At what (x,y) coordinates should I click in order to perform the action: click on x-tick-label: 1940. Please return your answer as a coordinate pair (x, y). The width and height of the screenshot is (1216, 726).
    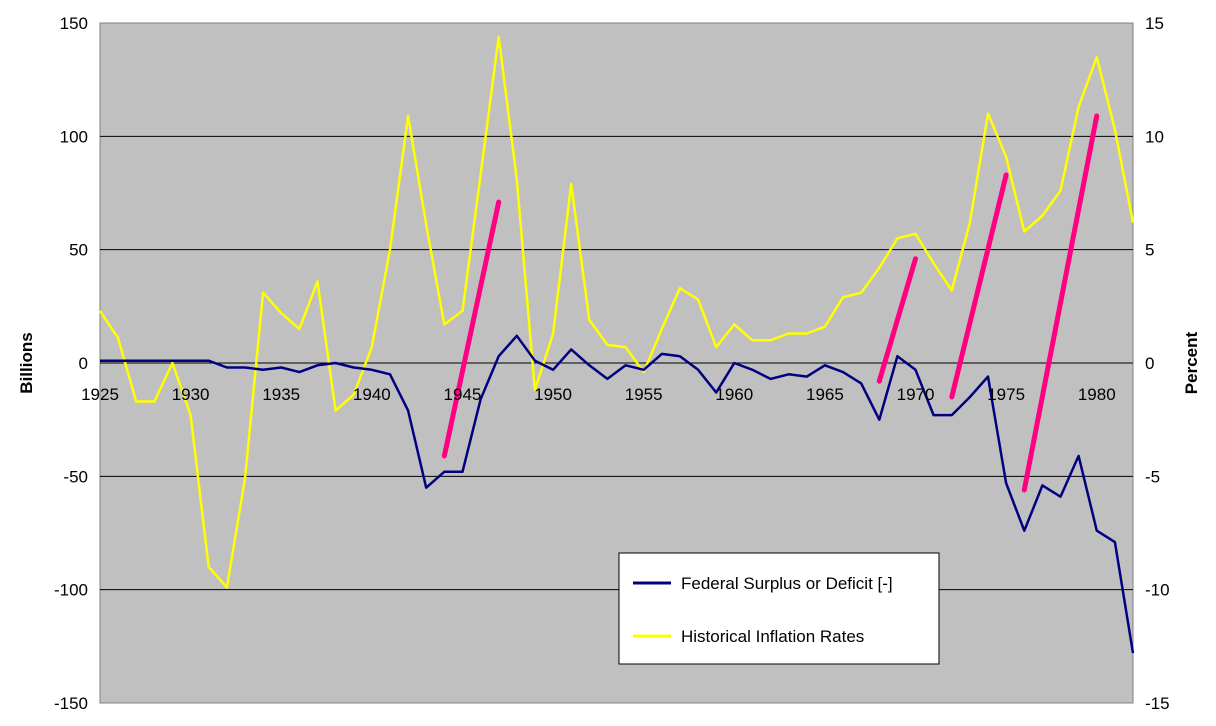
    Looking at the image, I should click on (372, 394).